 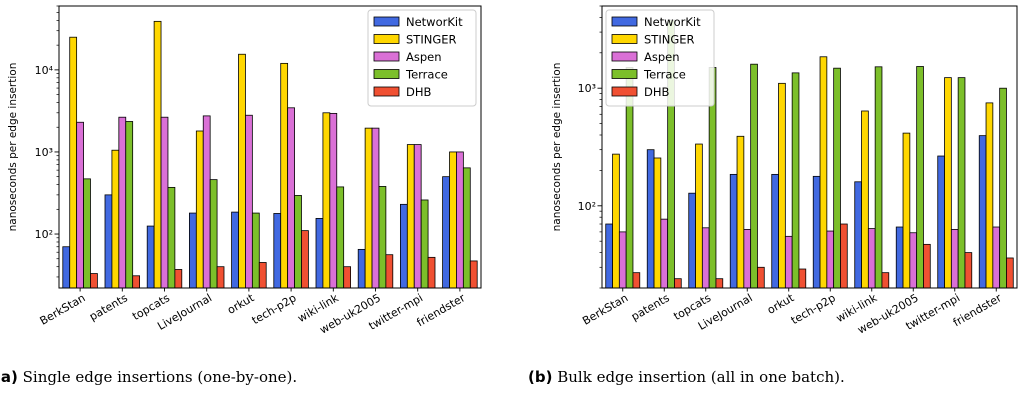 What do you see at coordinates (9, 377) in the screenshot?
I see `caption-a-label: (a)` at bounding box center [9, 377].